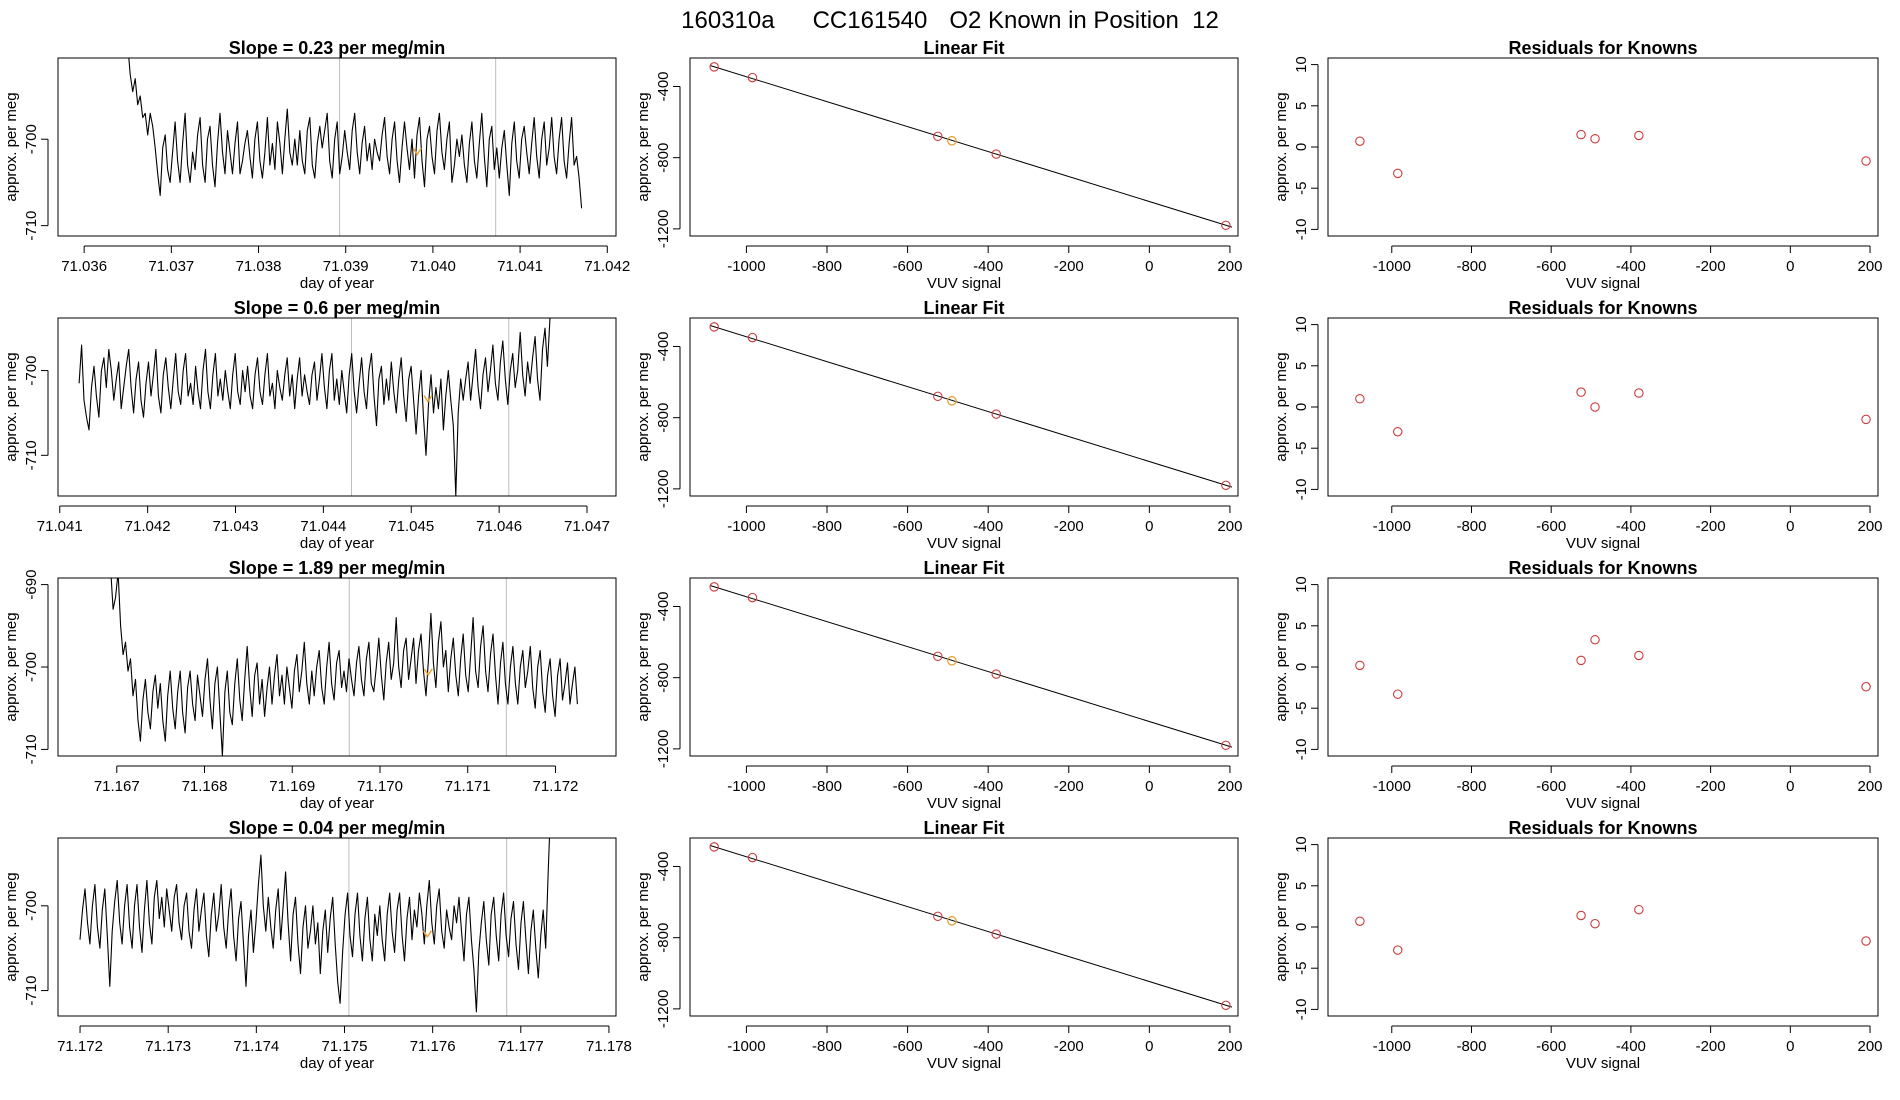 Image resolution: width=1900 pixels, height=1100 pixels. What do you see at coordinates (1301, 750) in the screenshot?
I see `y-tick-label: -10` at bounding box center [1301, 750].